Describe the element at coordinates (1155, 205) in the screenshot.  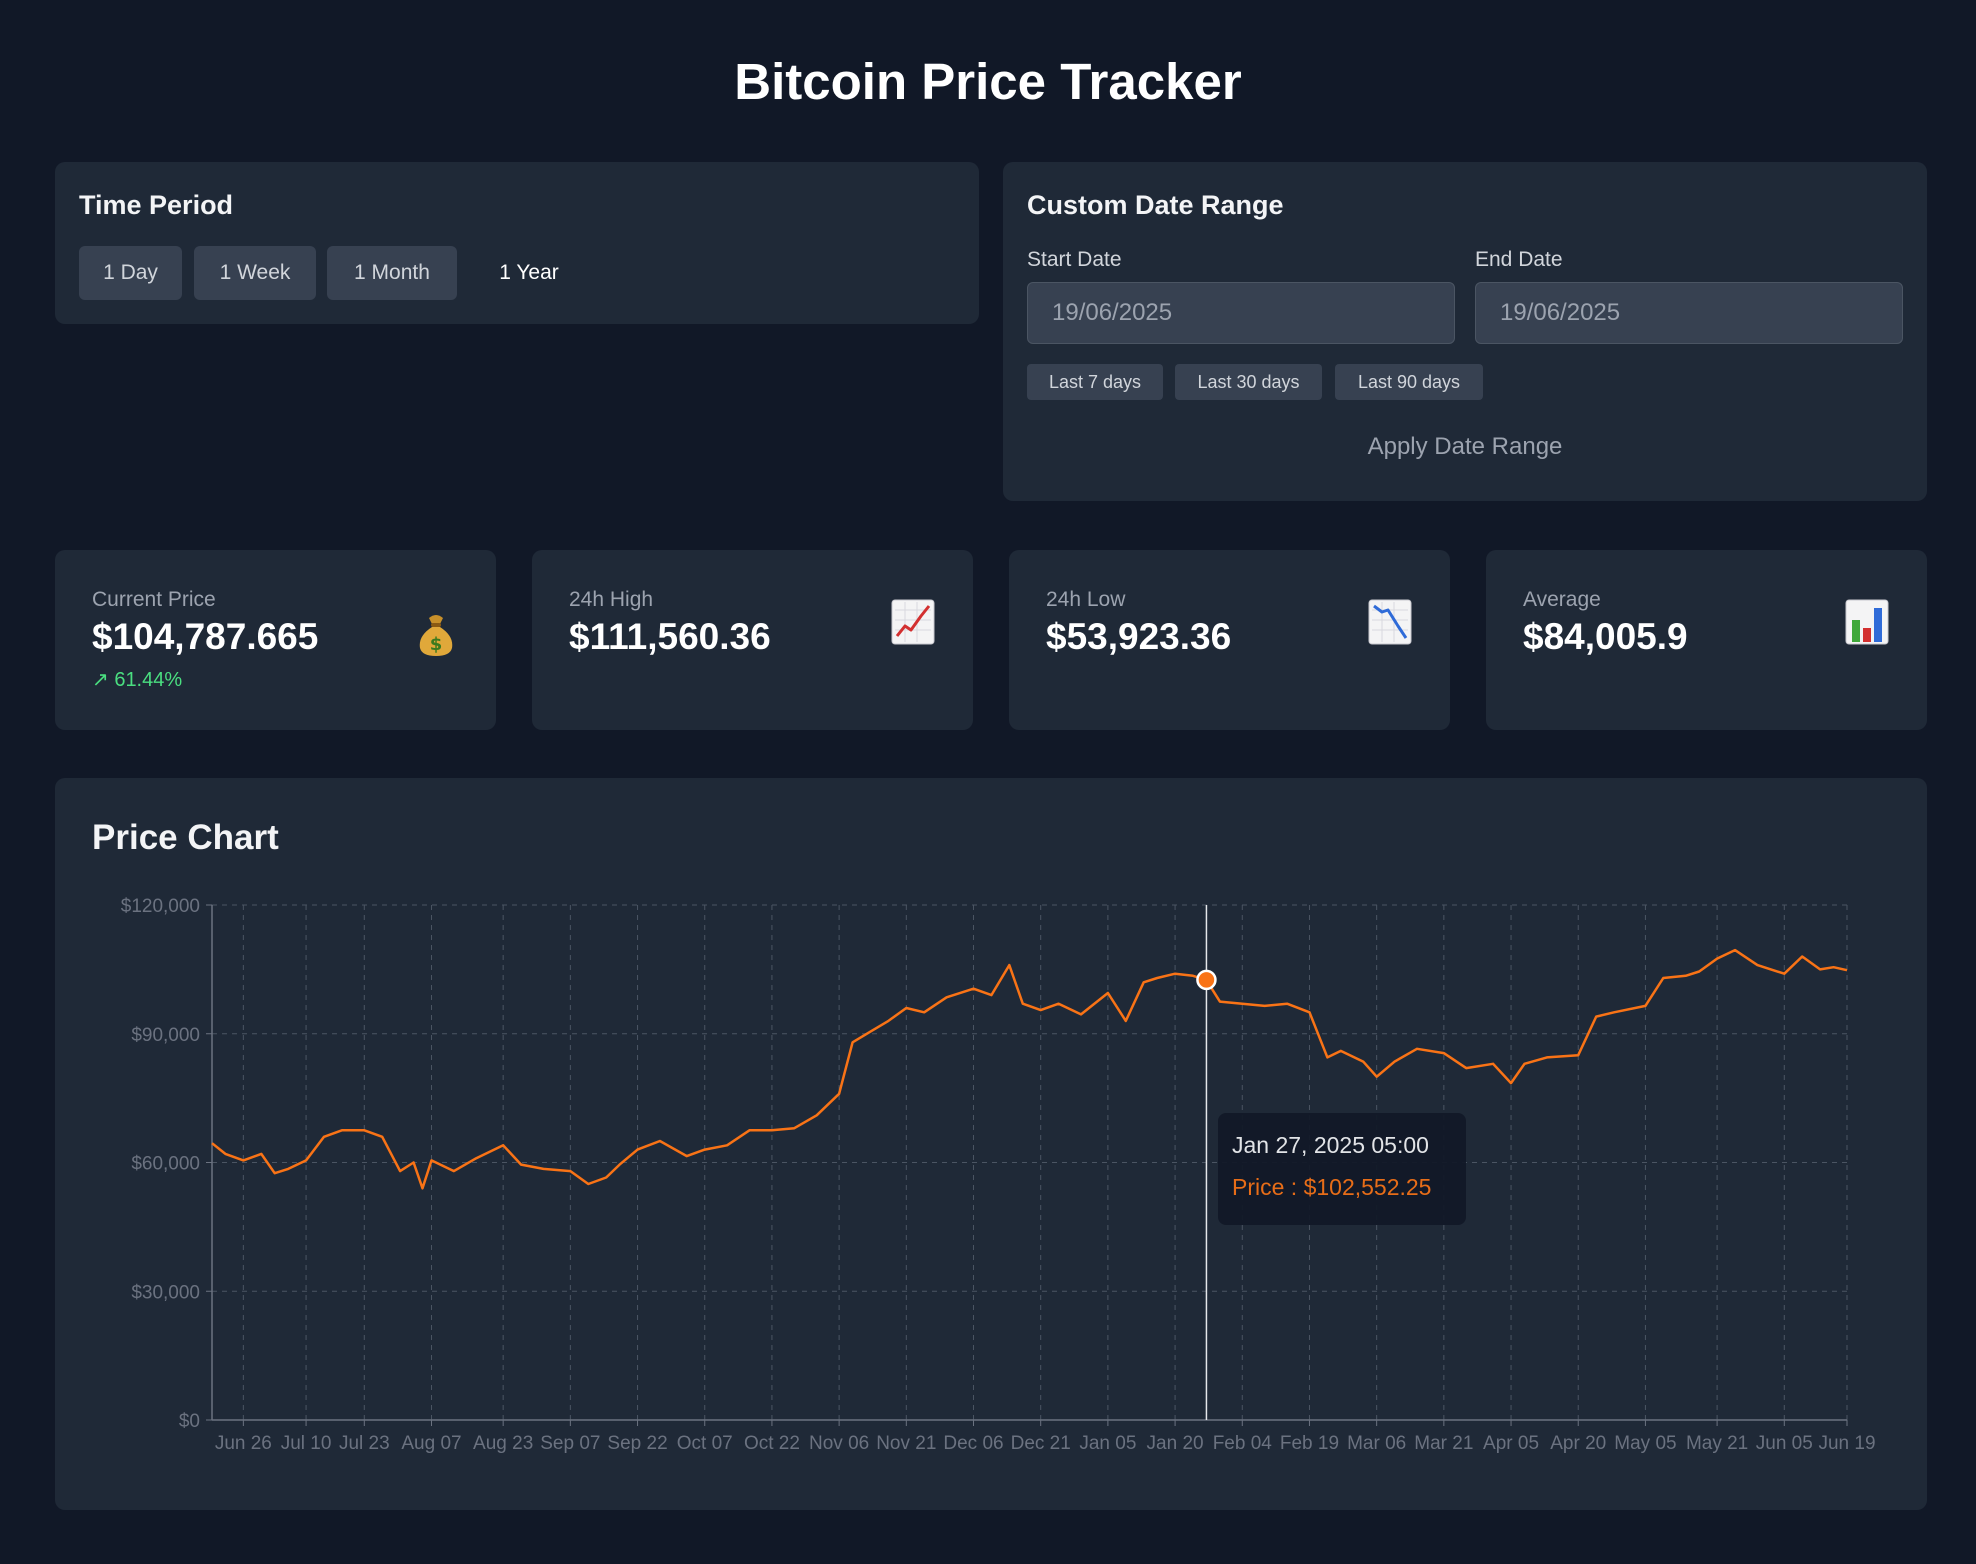
I see `date-range-title: Custom Date Range` at that location.